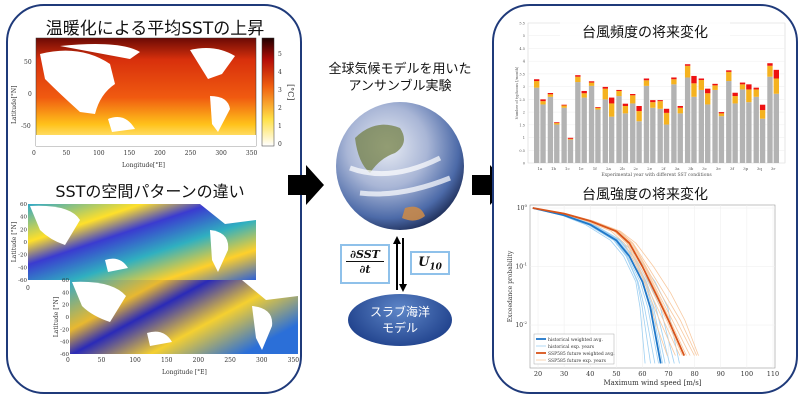  Describe the element at coordinates (522, 207) in the screenshot. I see `y-tick-label: 100` at that location.